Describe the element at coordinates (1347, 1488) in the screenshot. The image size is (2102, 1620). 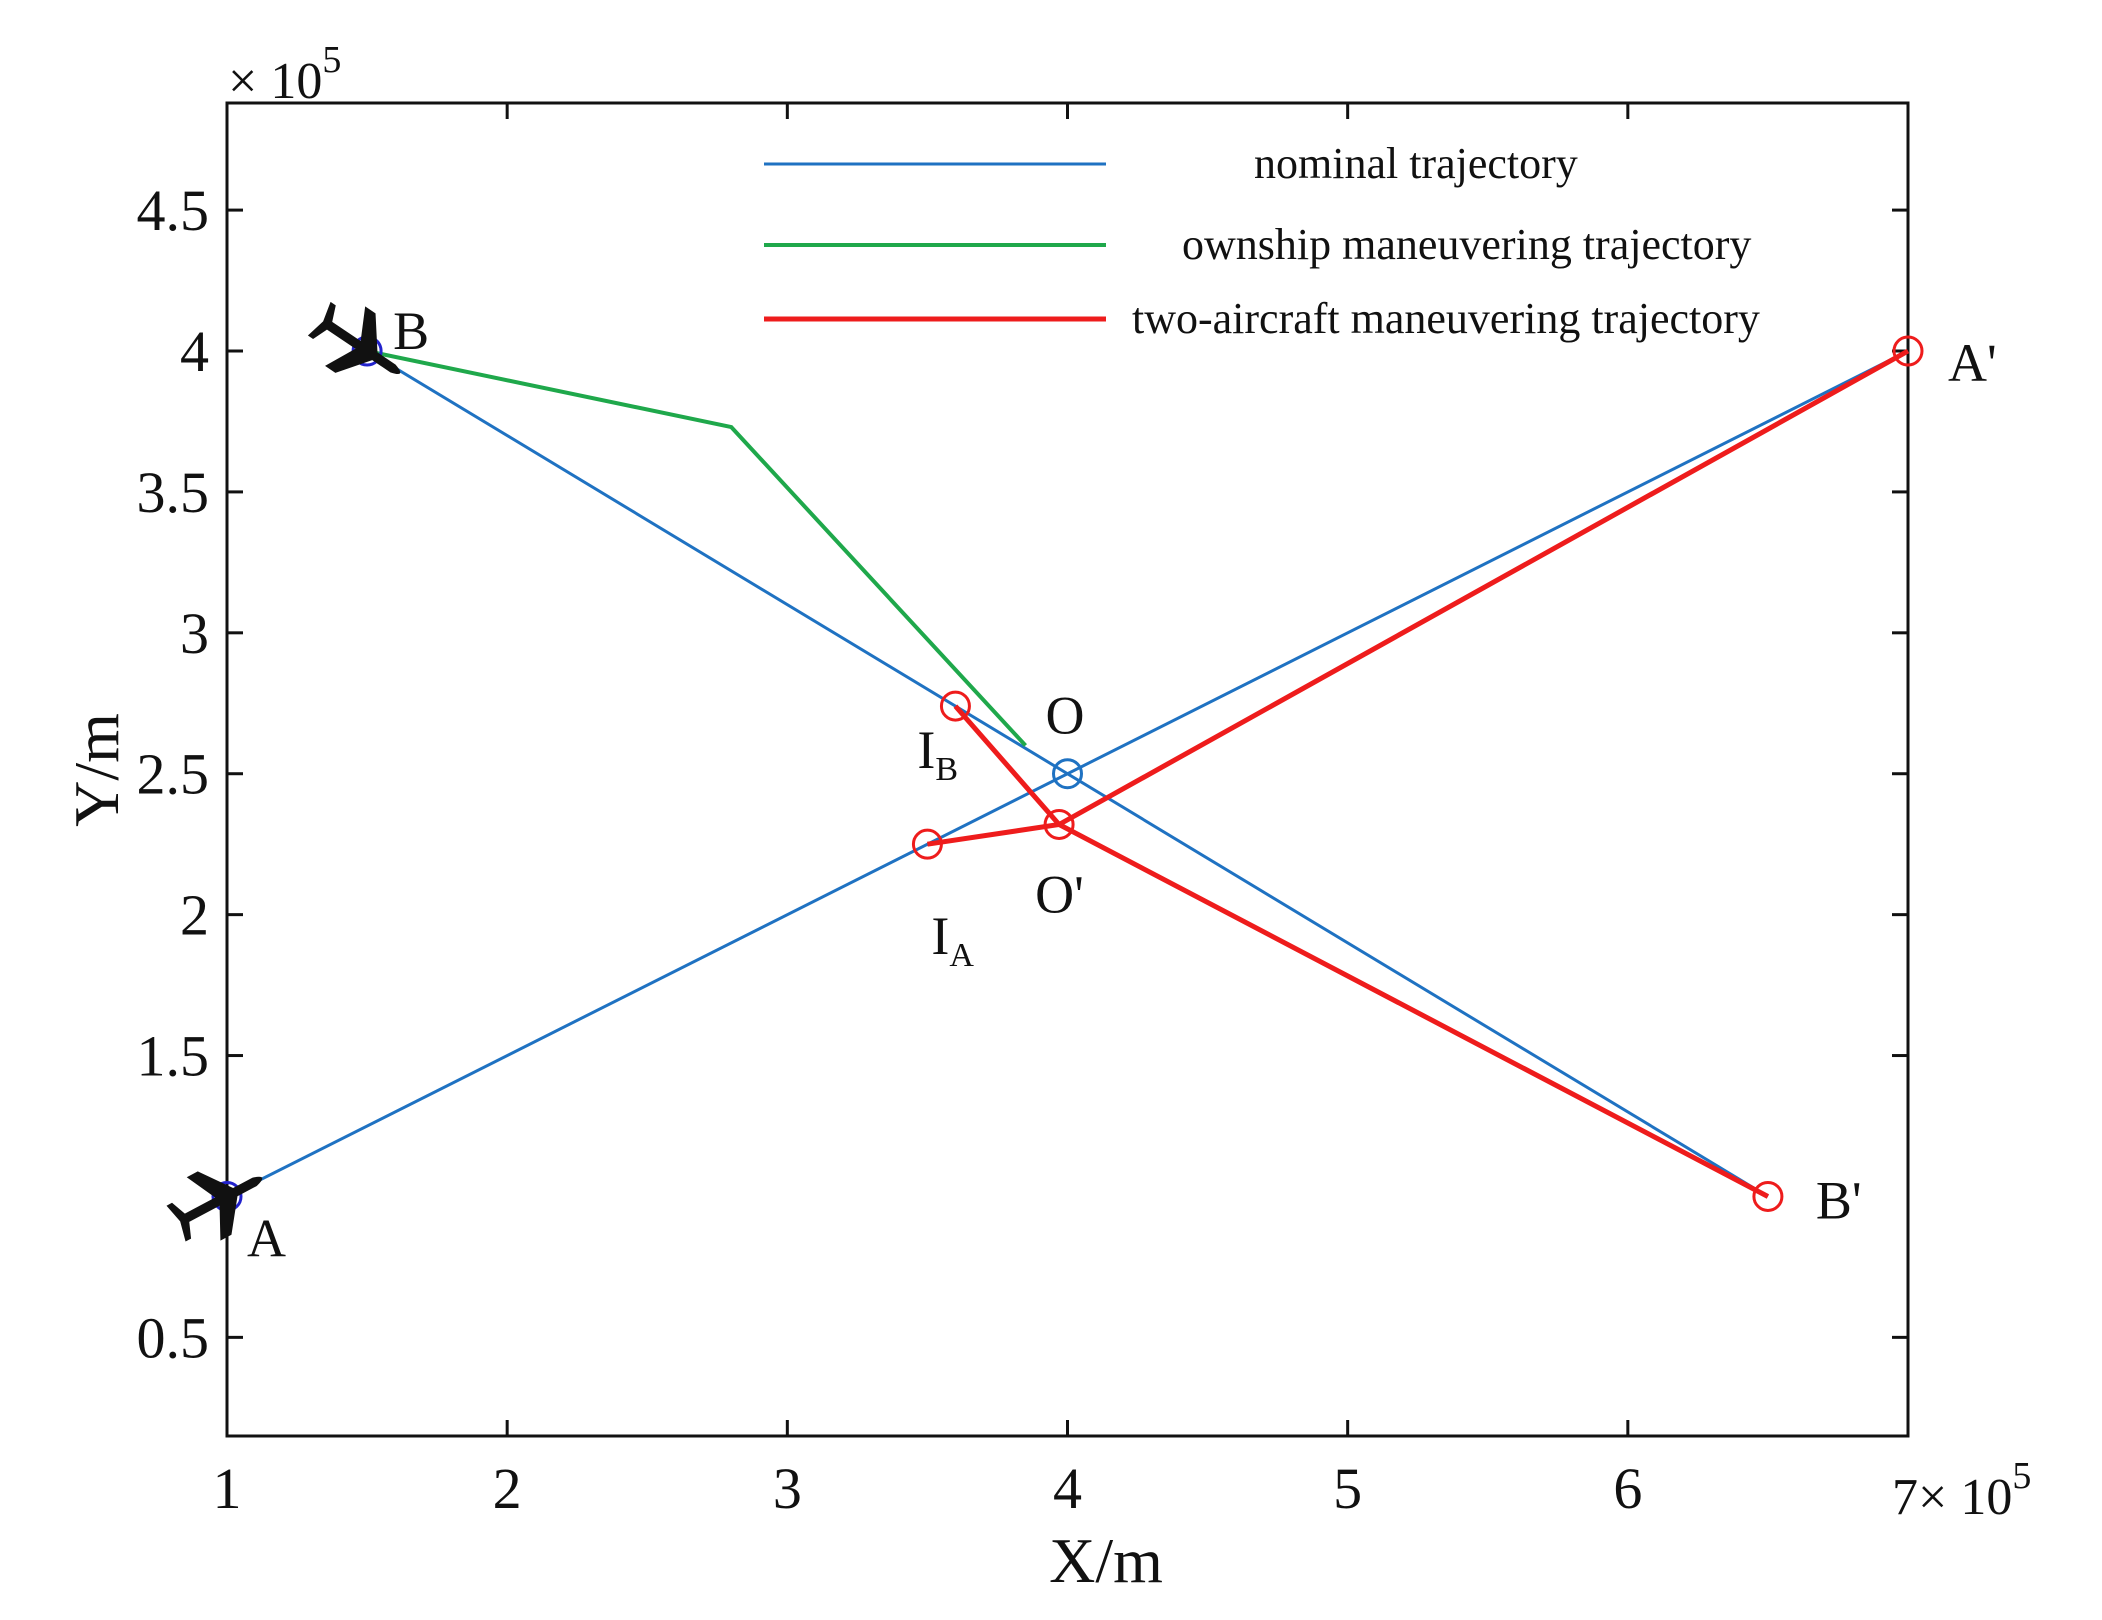
I see `x-tick-label: 5` at that location.